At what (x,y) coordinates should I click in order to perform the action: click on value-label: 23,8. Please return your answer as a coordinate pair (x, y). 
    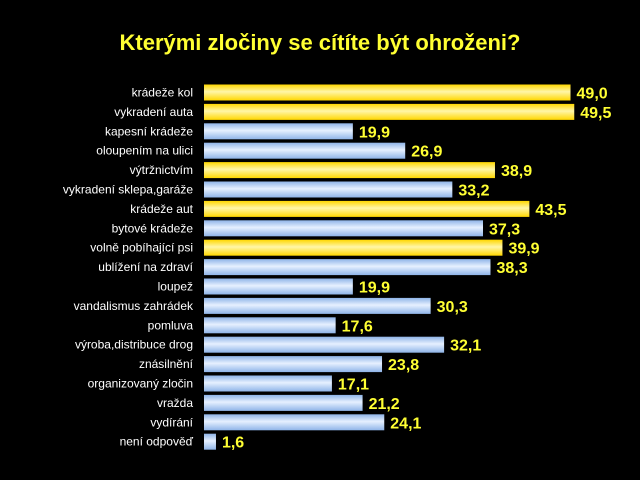
    Looking at the image, I should click on (403, 365).